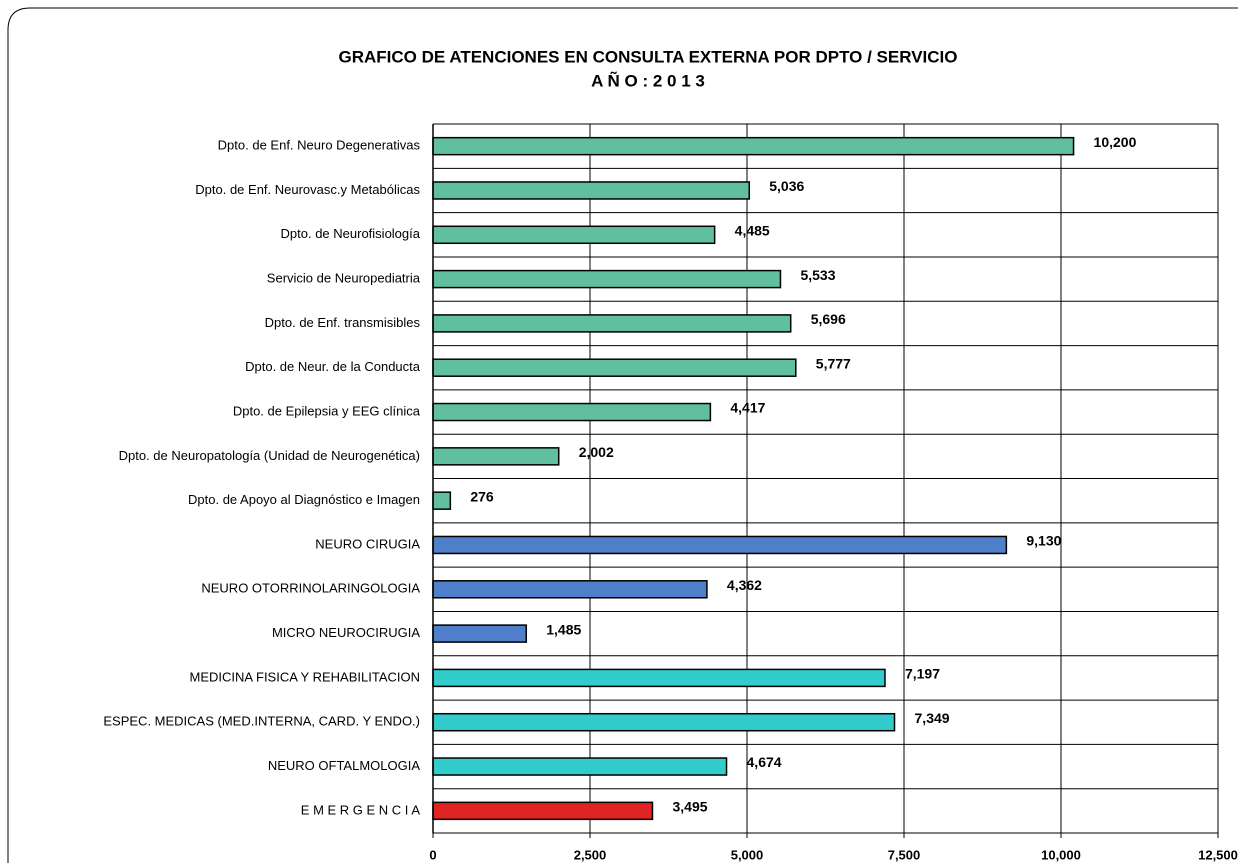 The image size is (1238, 863). What do you see at coordinates (346, 632) in the screenshot?
I see `y-tick-label: MICRO NEUROCIRUGIA` at bounding box center [346, 632].